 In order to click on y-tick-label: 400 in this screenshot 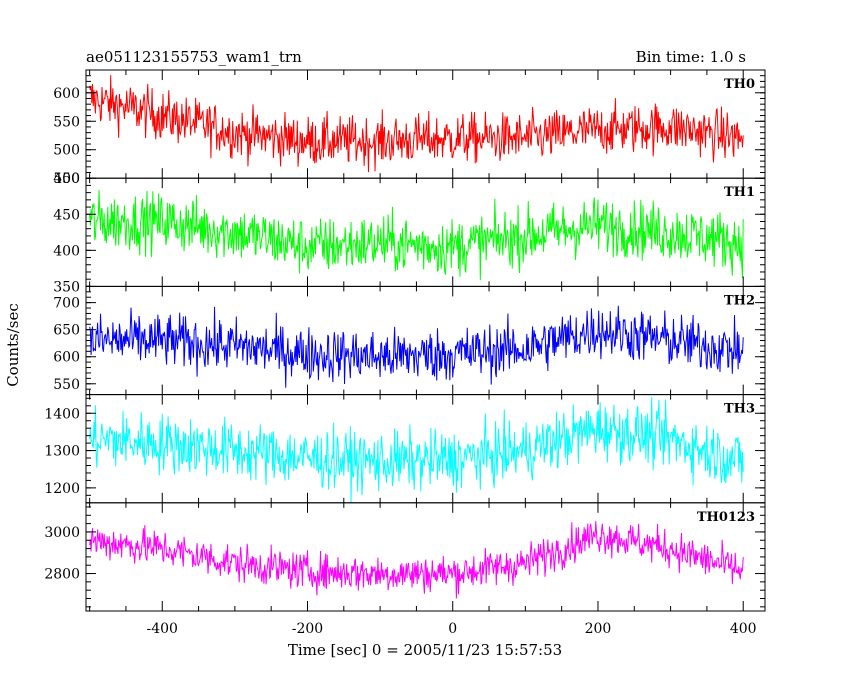, I will do `click(66, 251)`.